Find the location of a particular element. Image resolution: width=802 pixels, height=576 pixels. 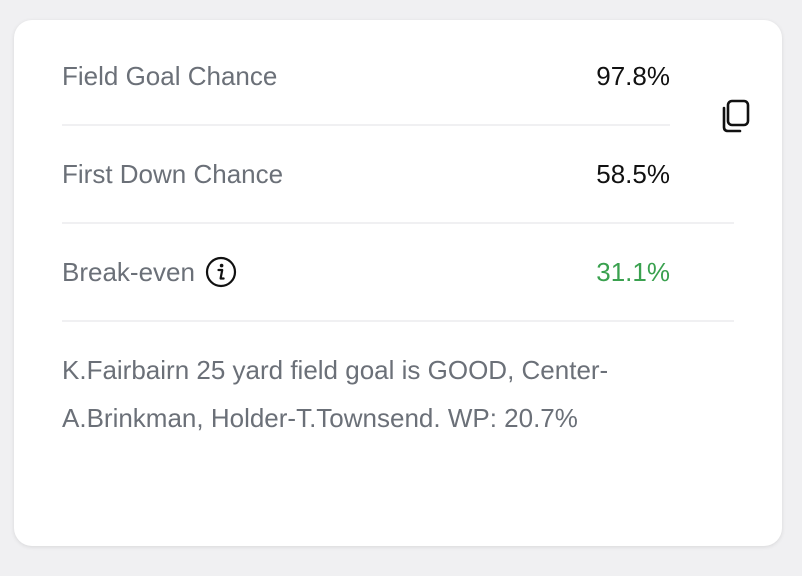

info-icon is located at coordinates (221, 272).